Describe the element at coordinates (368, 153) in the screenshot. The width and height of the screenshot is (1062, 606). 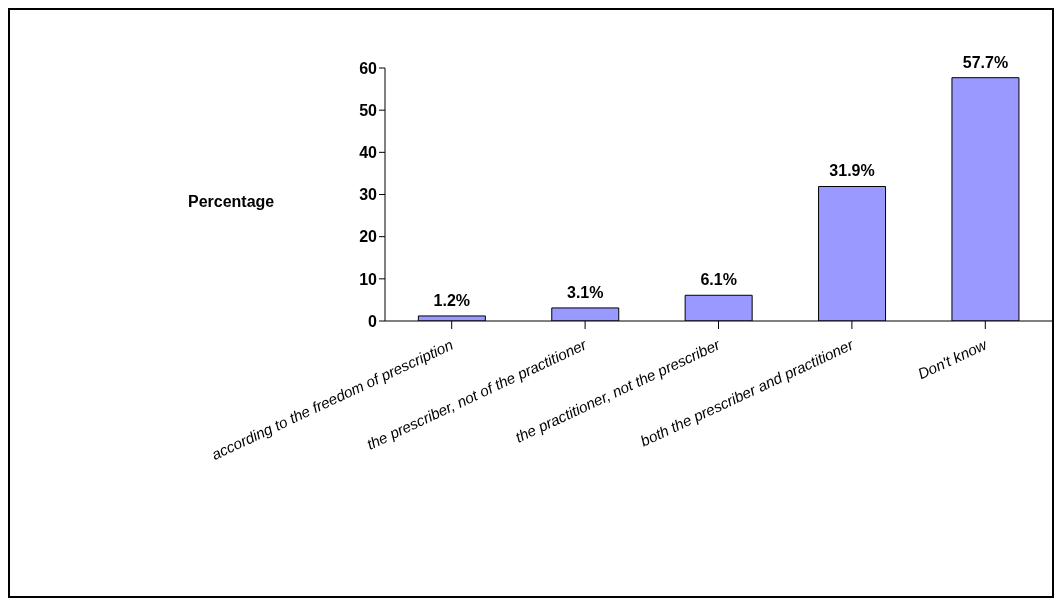
I see `y-tick-label: 40` at that location.